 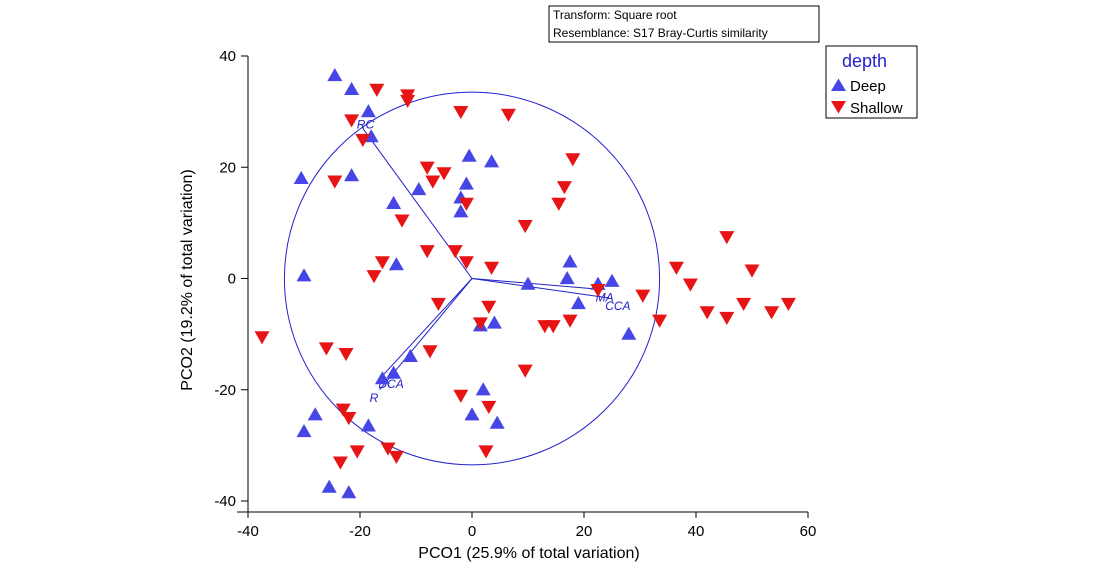 What do you see at coordinates (537, 284) in the screenshot?
I see `vector-ma` at bounding box center [537, 284].